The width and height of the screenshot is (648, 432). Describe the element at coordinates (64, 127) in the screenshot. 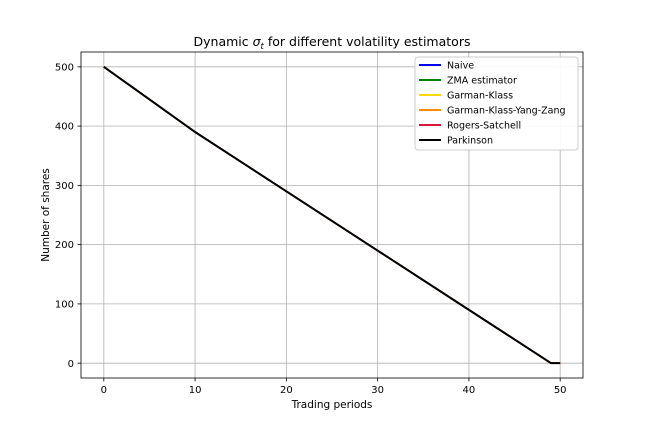

I see `y-tick-label: 400` at that location.